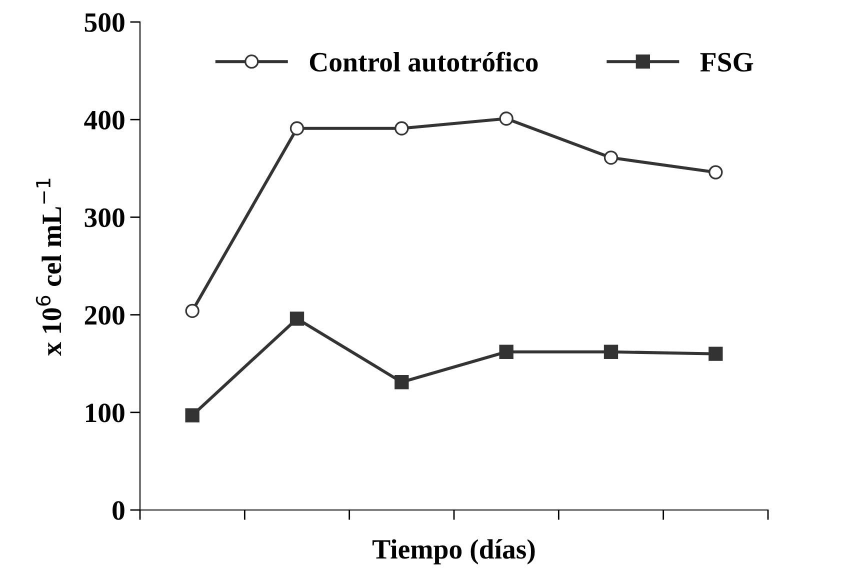 This screenshot has width=866, height=579. Describe the element at coordinates (118, 510) in the screenshot. I see `y-tick-label: 0` at that location.